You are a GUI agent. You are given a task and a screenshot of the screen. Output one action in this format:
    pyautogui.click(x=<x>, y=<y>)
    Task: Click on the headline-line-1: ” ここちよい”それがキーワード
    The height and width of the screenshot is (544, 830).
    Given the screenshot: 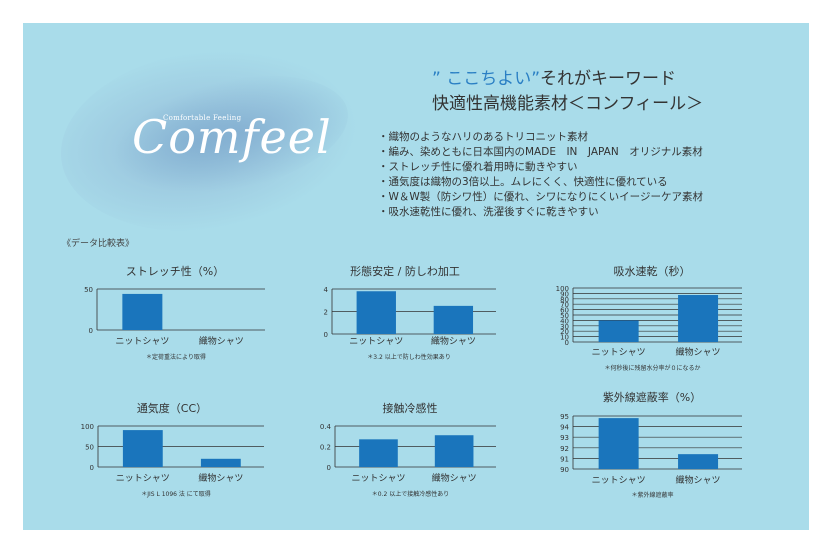 What is the action you would take?
    pyautogui.click(x=554, y=76)
    